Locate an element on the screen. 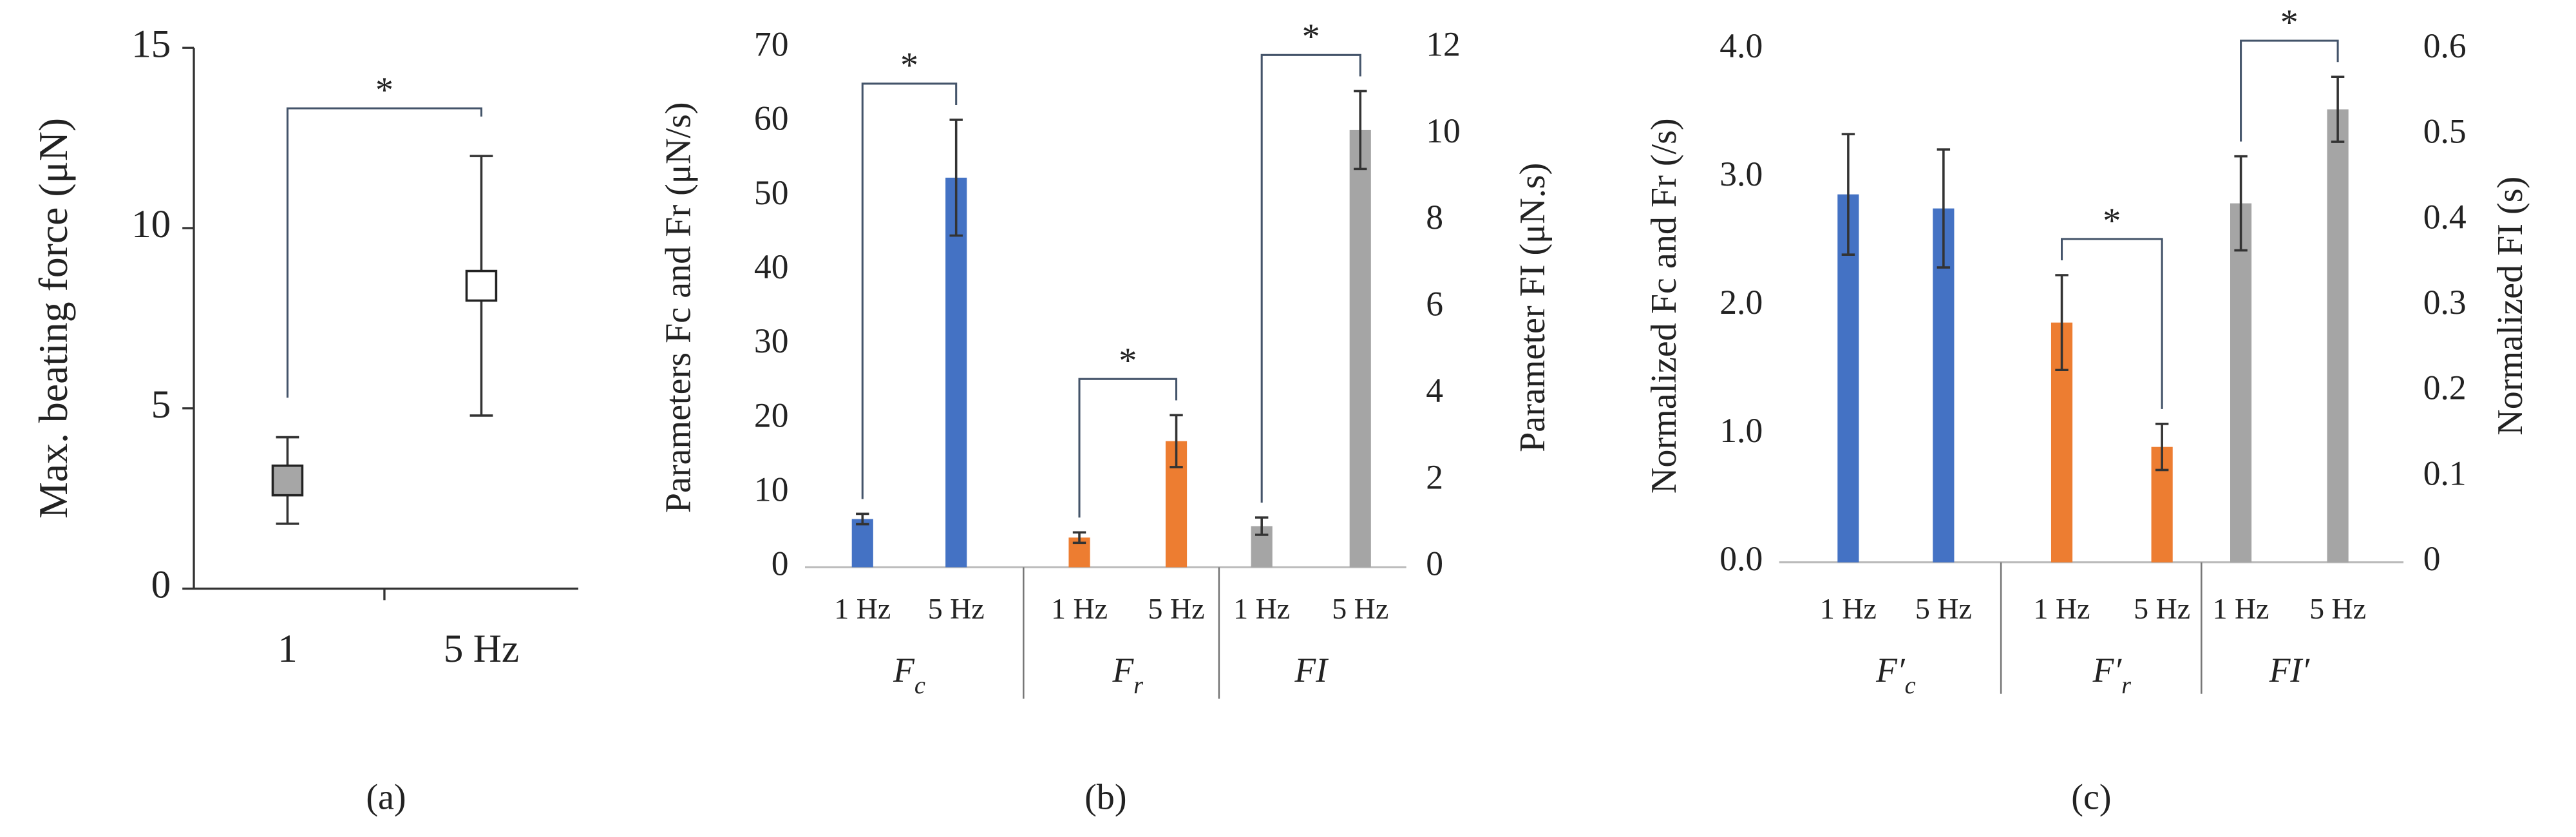 This screenshot has width=2576, height=837. y-tick-label: 4.0 is located at coordinates (1741, 46).